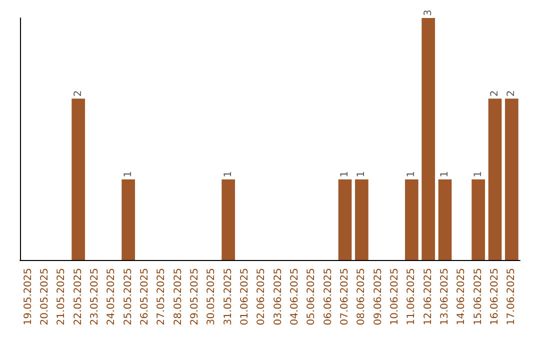 This screenshot has height=340, width=540. Describe the element at coordinates (28, 297) in the screenshot. I see `x-tick-label: 19.05.2025` at that location.